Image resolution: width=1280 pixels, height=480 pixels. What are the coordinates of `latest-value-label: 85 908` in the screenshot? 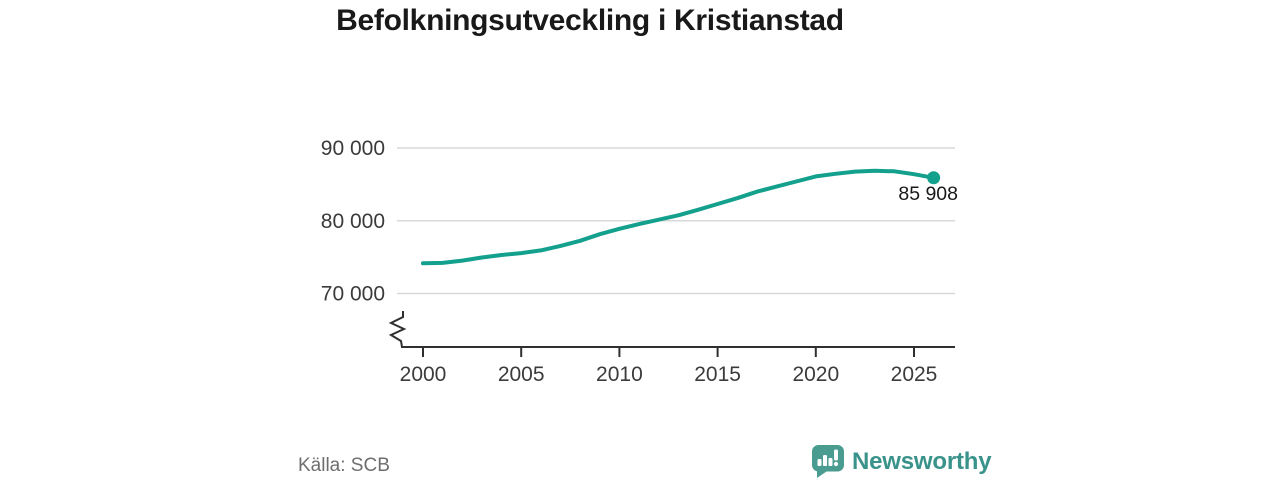 It's located at (928, 194).